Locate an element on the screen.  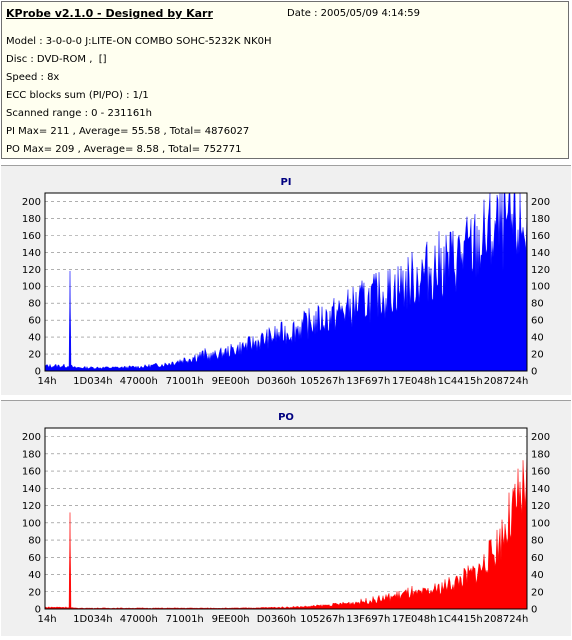
po-y-tick-label-right: 100 is located at coordinates (540, 523).